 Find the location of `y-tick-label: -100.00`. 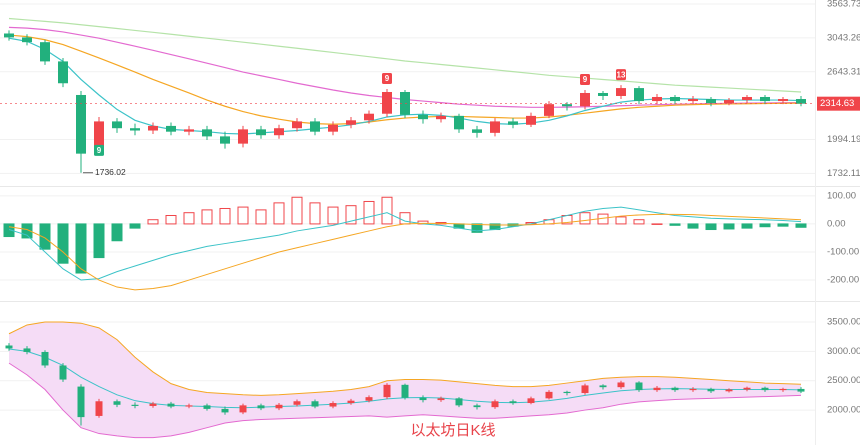

y-tick-label: -100.00 is located at coordinates (843, 251).